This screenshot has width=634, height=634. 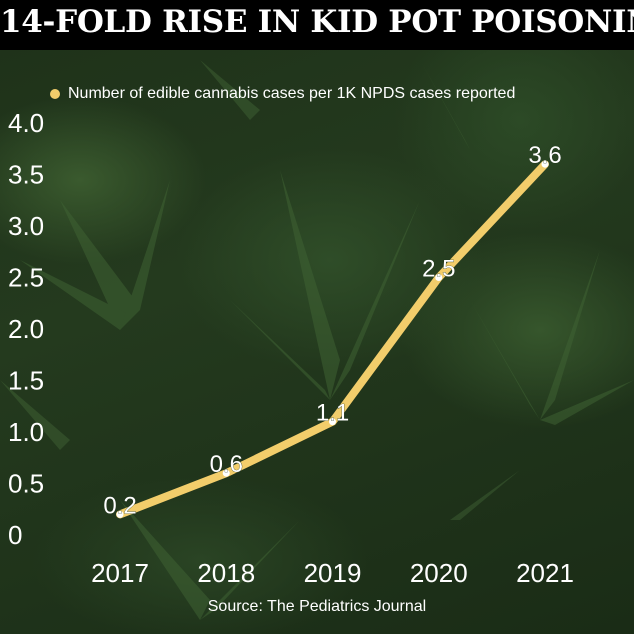 I want to click on data-label: 0.2, so click(x=119, y=505).